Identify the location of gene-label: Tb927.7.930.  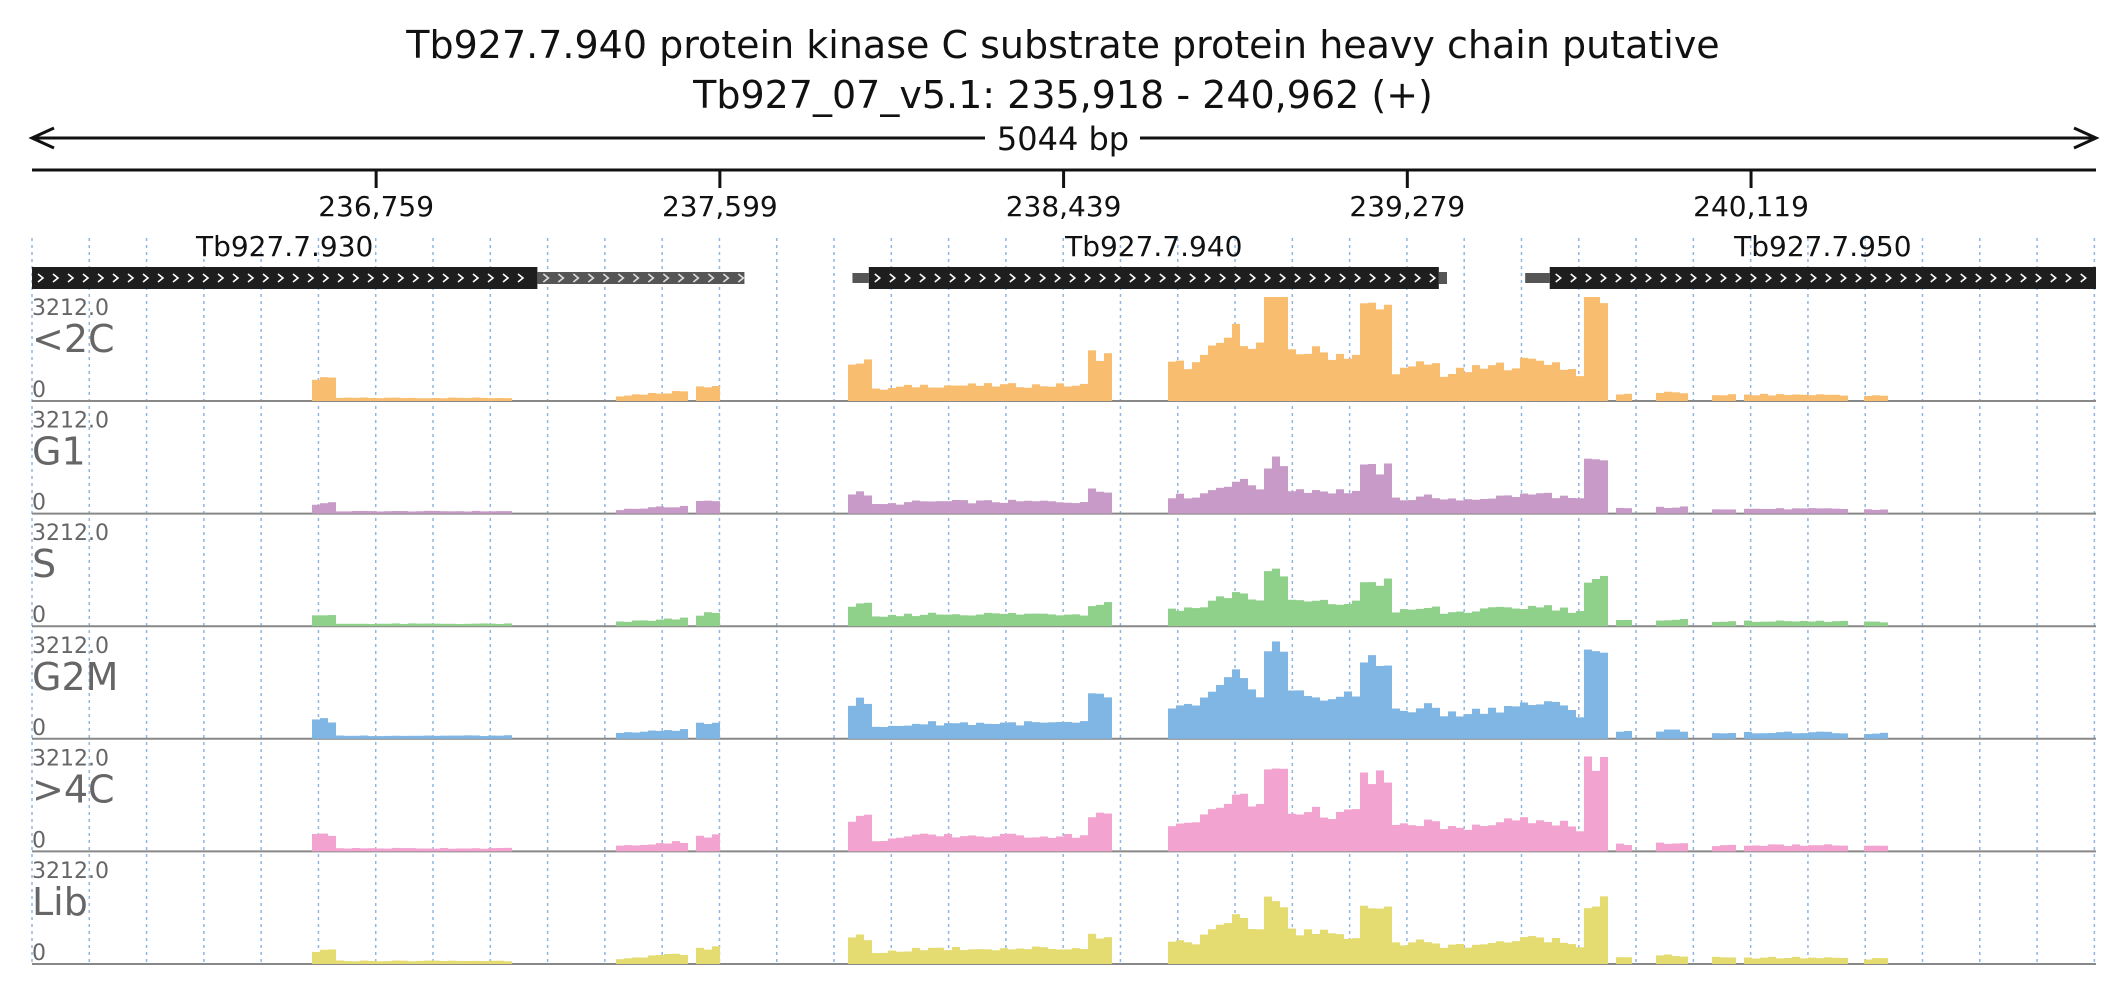
(284, 246).